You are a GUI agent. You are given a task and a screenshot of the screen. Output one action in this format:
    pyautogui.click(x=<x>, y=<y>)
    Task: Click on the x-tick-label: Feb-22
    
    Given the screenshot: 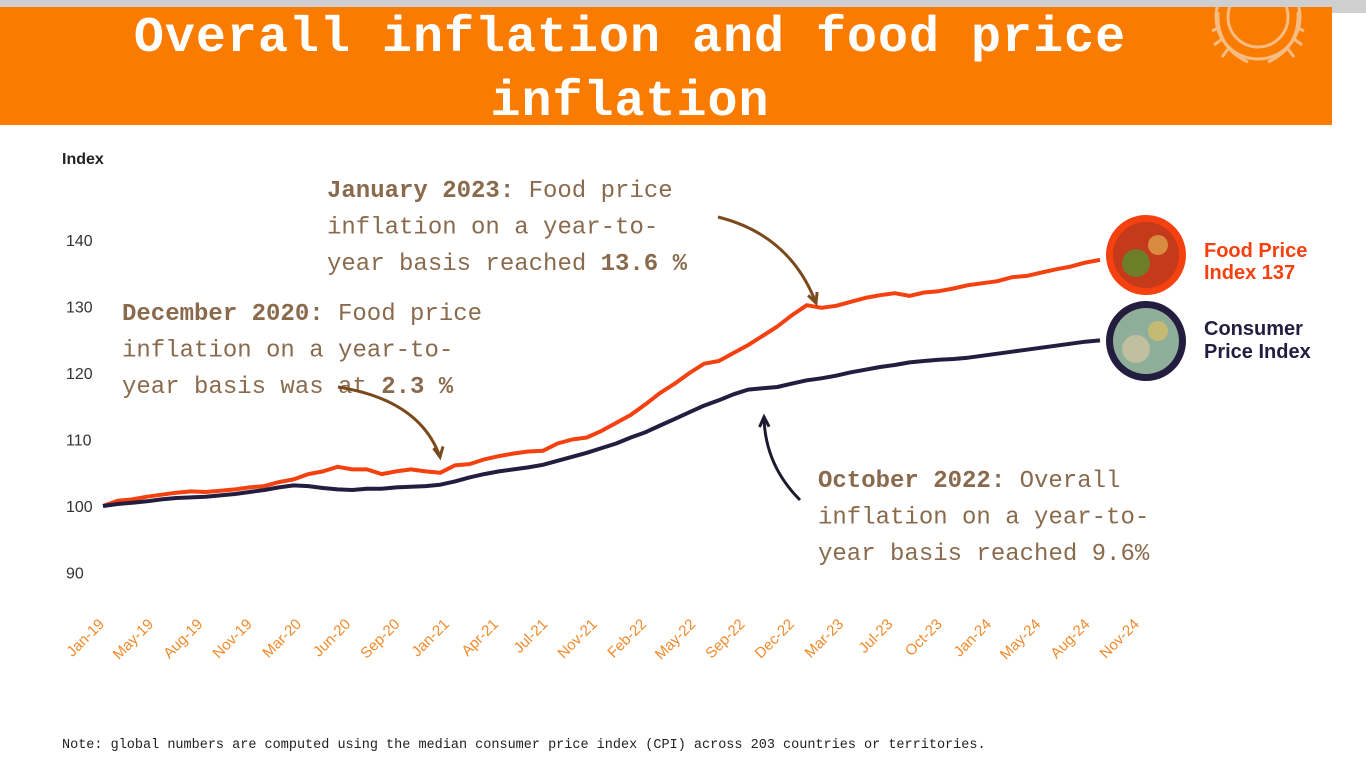 What is the action you would take?
    pyautogui.click(x=627, y=639)
    